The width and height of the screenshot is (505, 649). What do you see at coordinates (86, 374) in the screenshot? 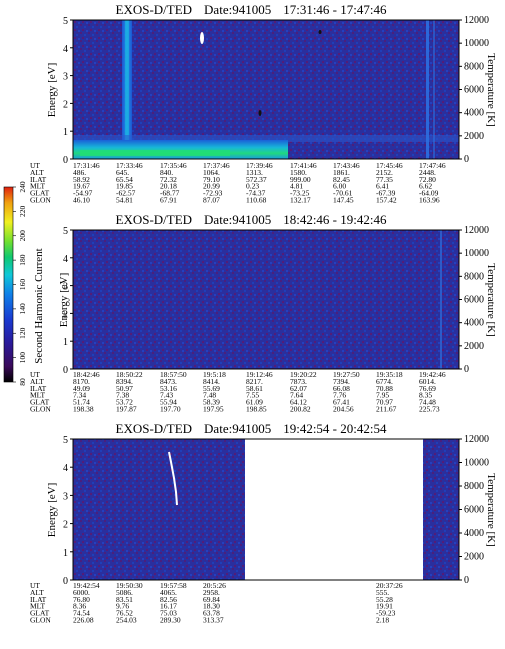
I see `panel-2-orbit-cell: 18:42:46` at bounding box center [86, 374].